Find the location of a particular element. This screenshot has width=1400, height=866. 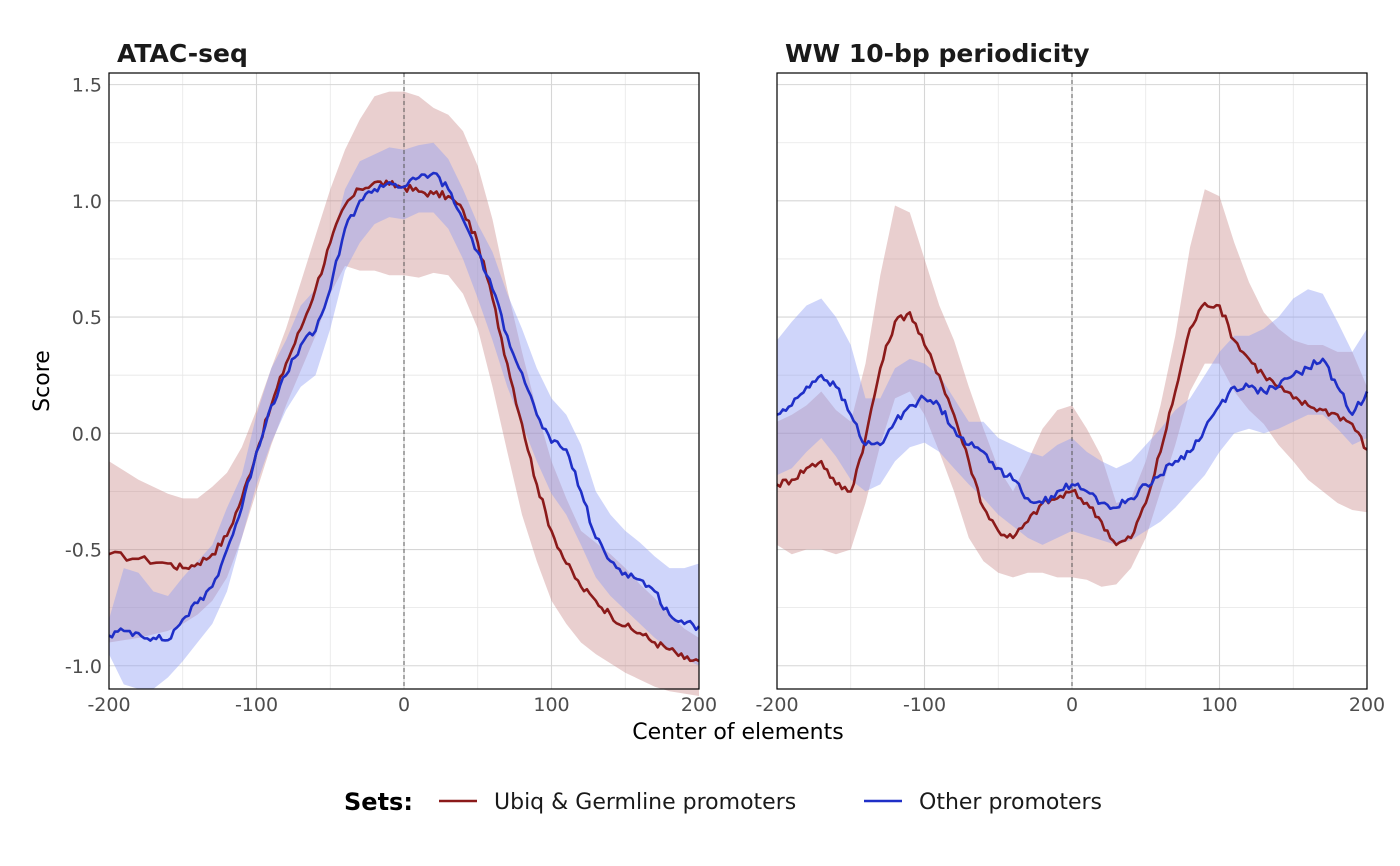

legend-label-2: Other promoters is located at coordinates (1010, 802).